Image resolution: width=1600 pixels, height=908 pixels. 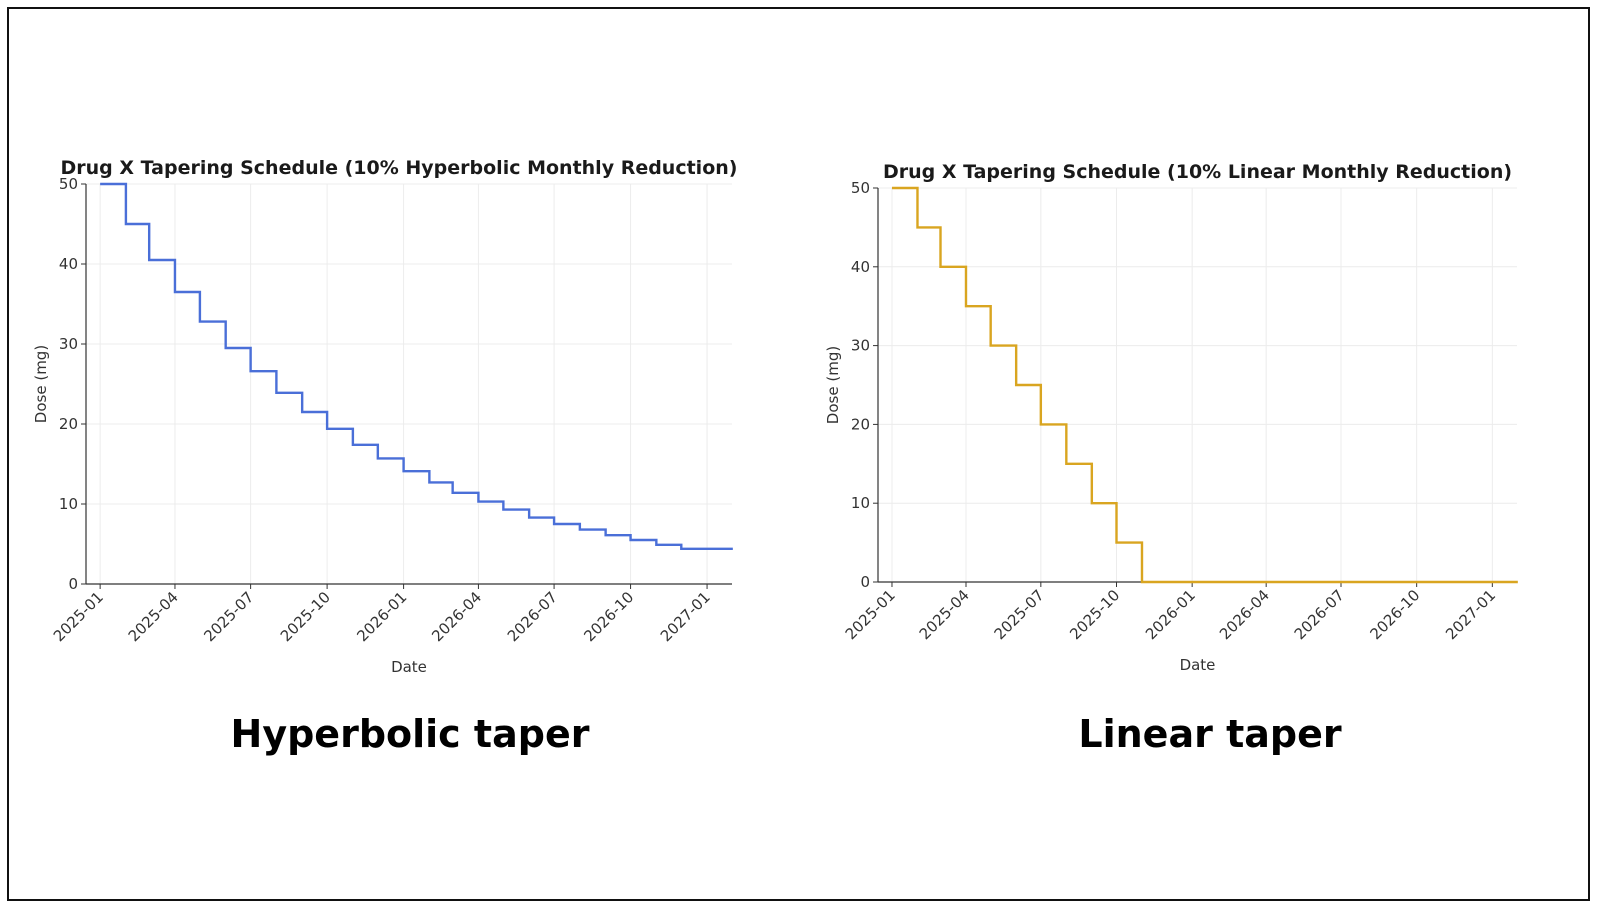 What do you see at coordinates (410, 734) in the screenshot?
I see `caption-hyperbolic-taper: Hyperbolic taper` at bounding box center [410, 734].